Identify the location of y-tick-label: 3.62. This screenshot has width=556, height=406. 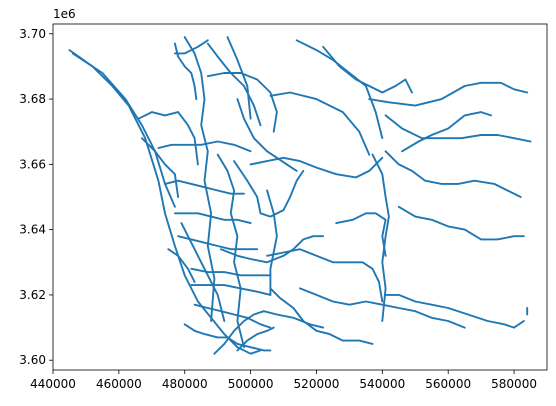
(32, 295).